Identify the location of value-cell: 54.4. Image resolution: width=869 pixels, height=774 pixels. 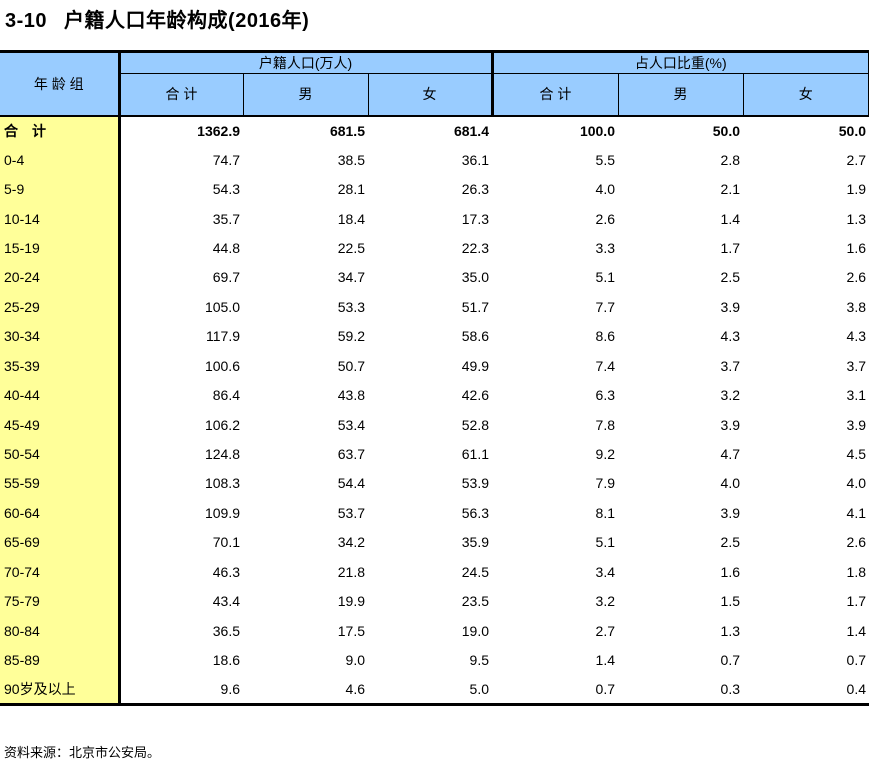
(351, 483).